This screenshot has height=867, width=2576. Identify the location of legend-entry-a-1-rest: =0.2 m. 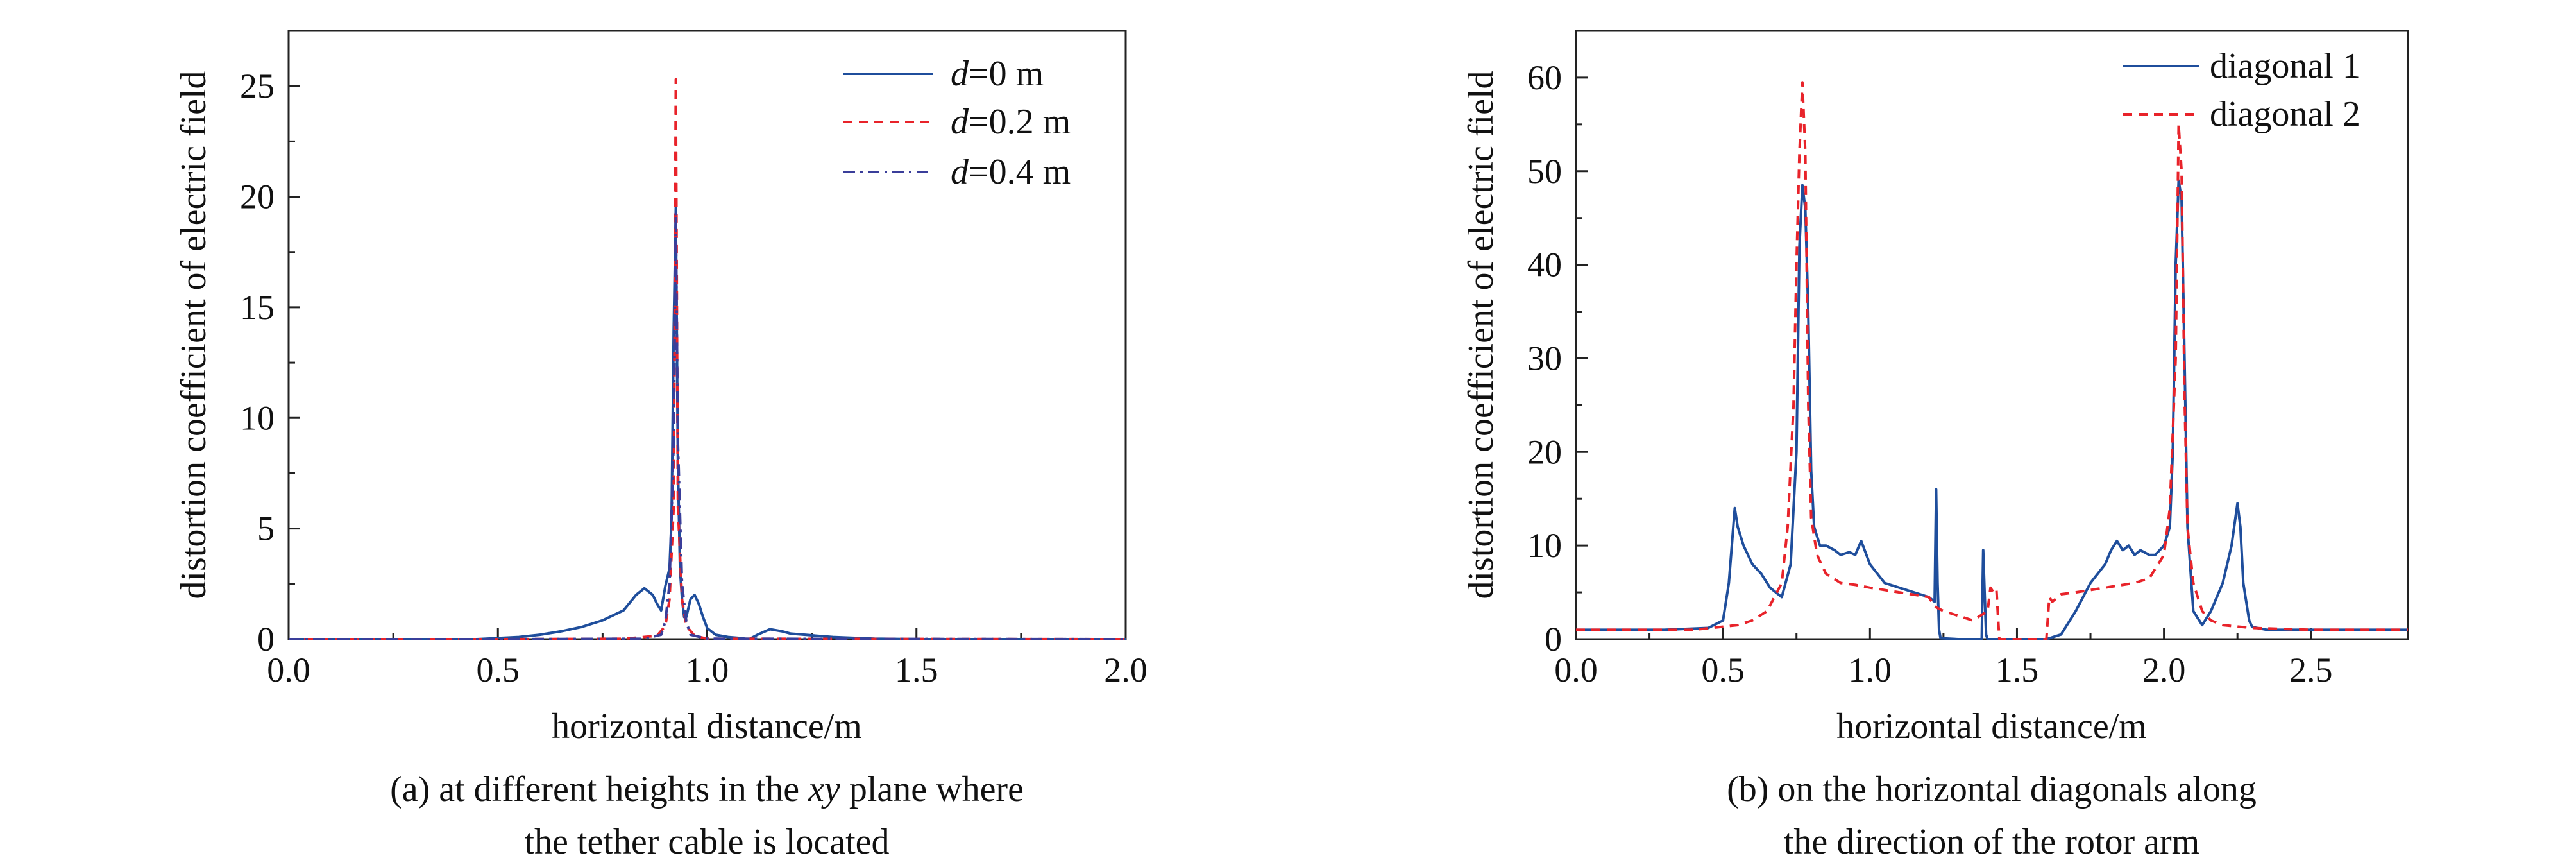
(1020, 122).